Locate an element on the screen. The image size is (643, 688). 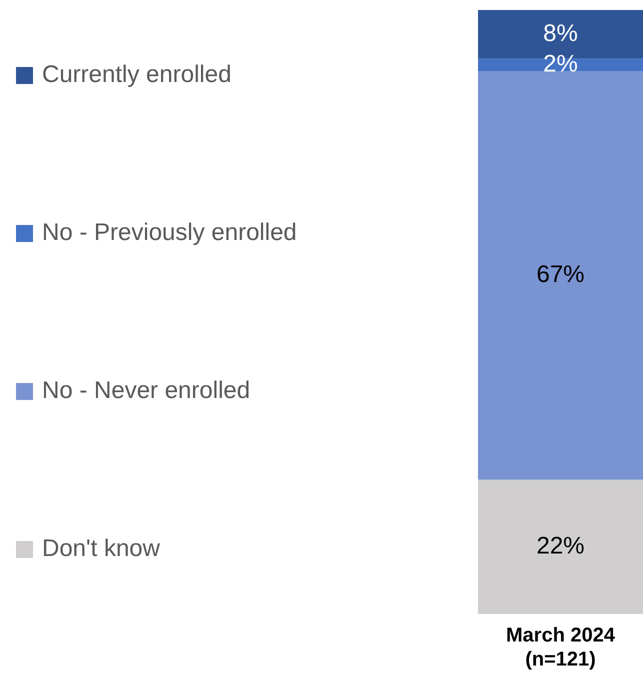
data-label: 8% is located at coordinates (560, 34).